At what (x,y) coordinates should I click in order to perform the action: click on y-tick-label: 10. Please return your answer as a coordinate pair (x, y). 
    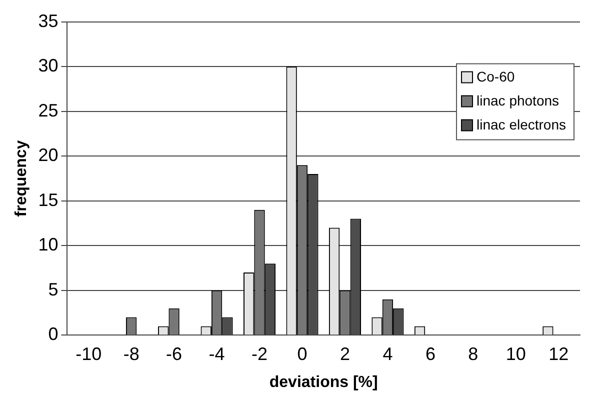
    Looking at the image, I should click on (48, 244).